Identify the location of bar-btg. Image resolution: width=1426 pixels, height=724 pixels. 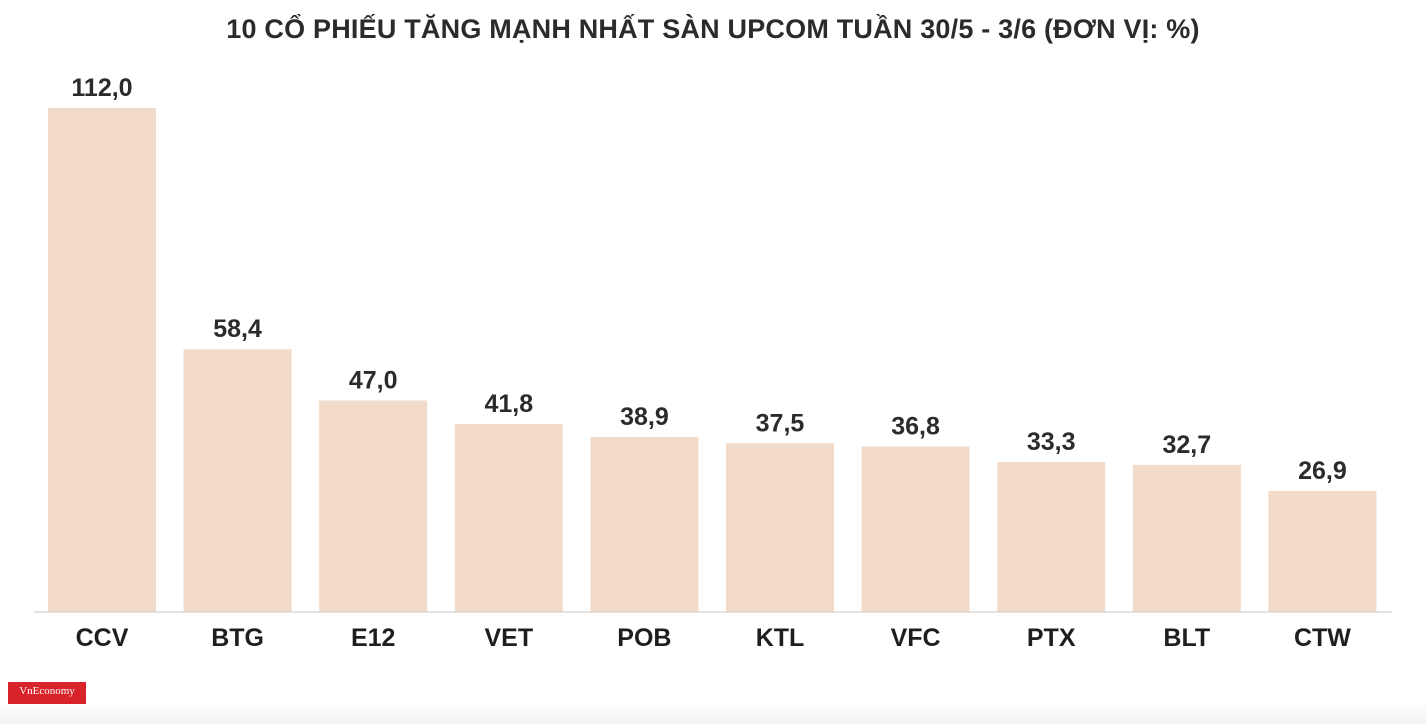
(237, 480).